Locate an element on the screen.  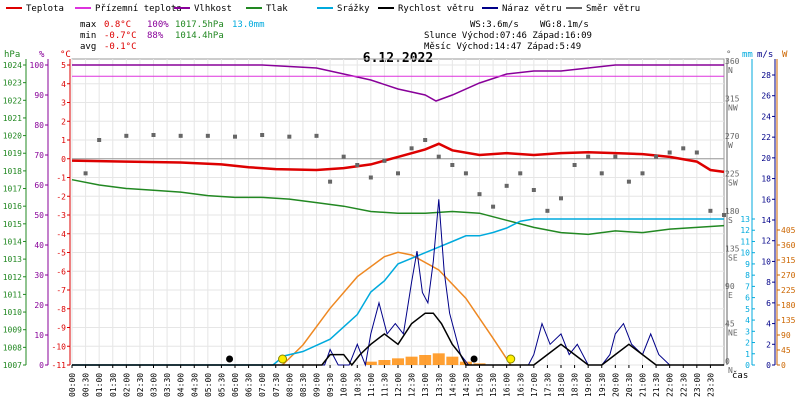
humidity-tick-label: 30 is located at coordinates (39, 275).